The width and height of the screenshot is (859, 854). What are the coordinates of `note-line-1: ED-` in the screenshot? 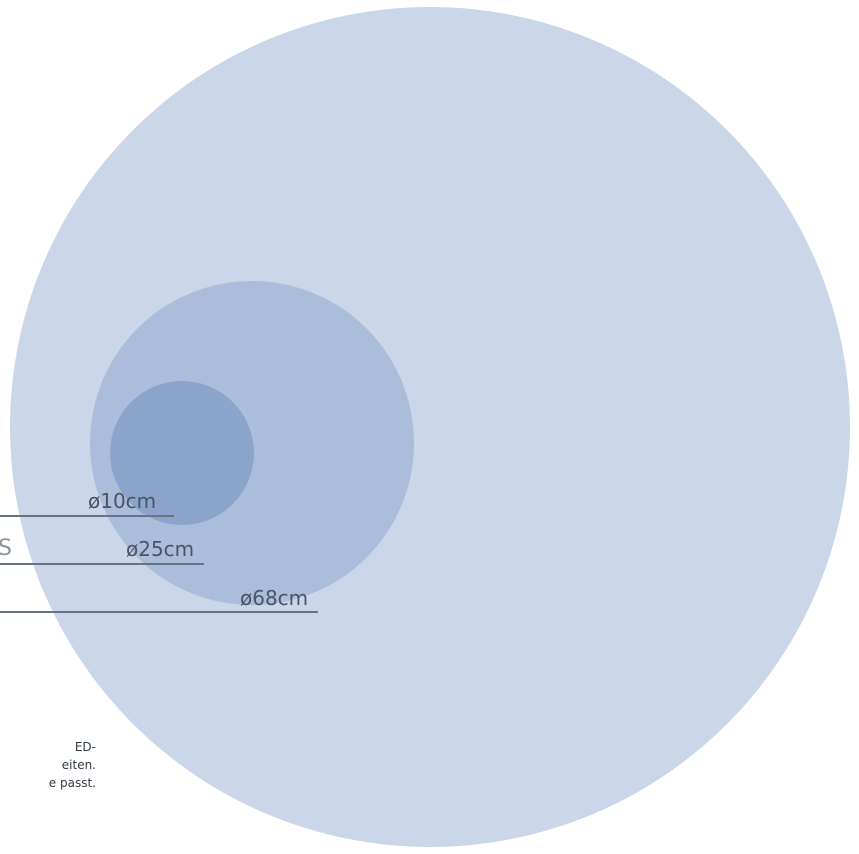 It's located at (85, 747).